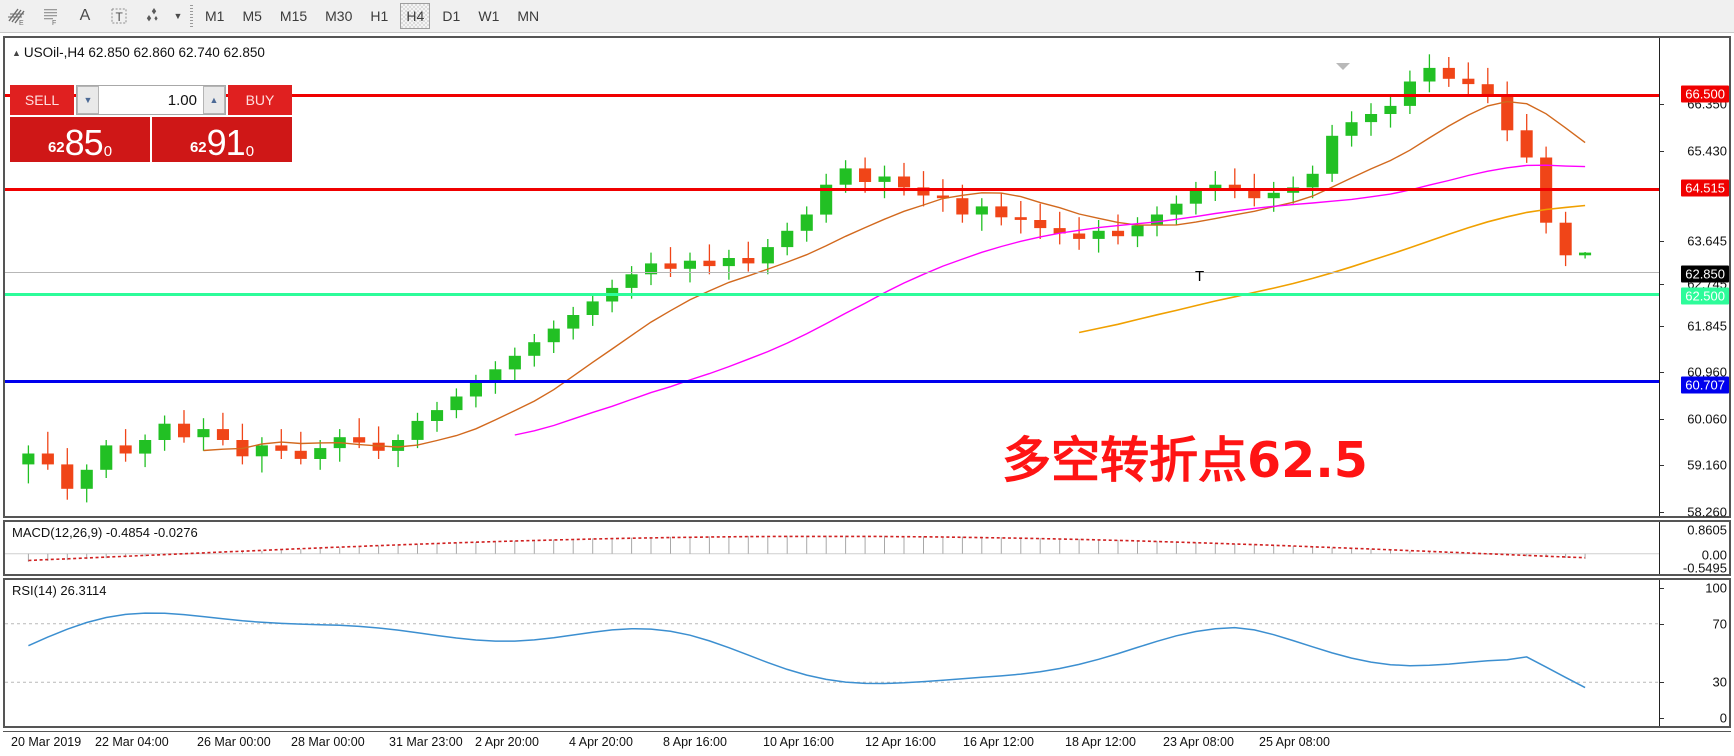 Image resolution: width=1734 pixels, height=756 pixels. Describe the element at coordinates (260, 100) in the screenshot. I see `buy-button: BUY` at that location.